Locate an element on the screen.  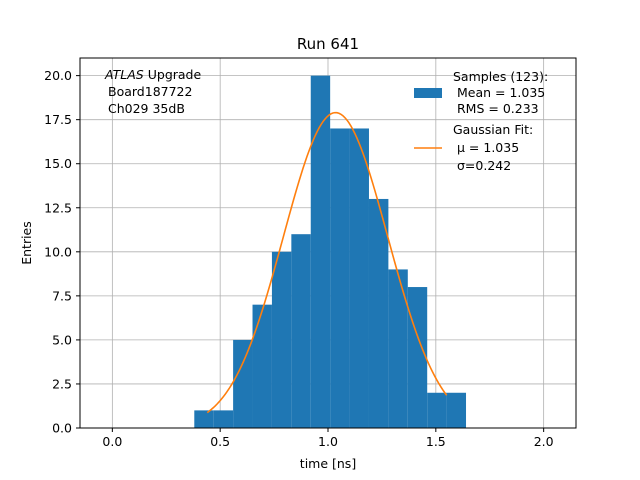
y-tick-label: 10.0 is located at coordinates (58, 251).